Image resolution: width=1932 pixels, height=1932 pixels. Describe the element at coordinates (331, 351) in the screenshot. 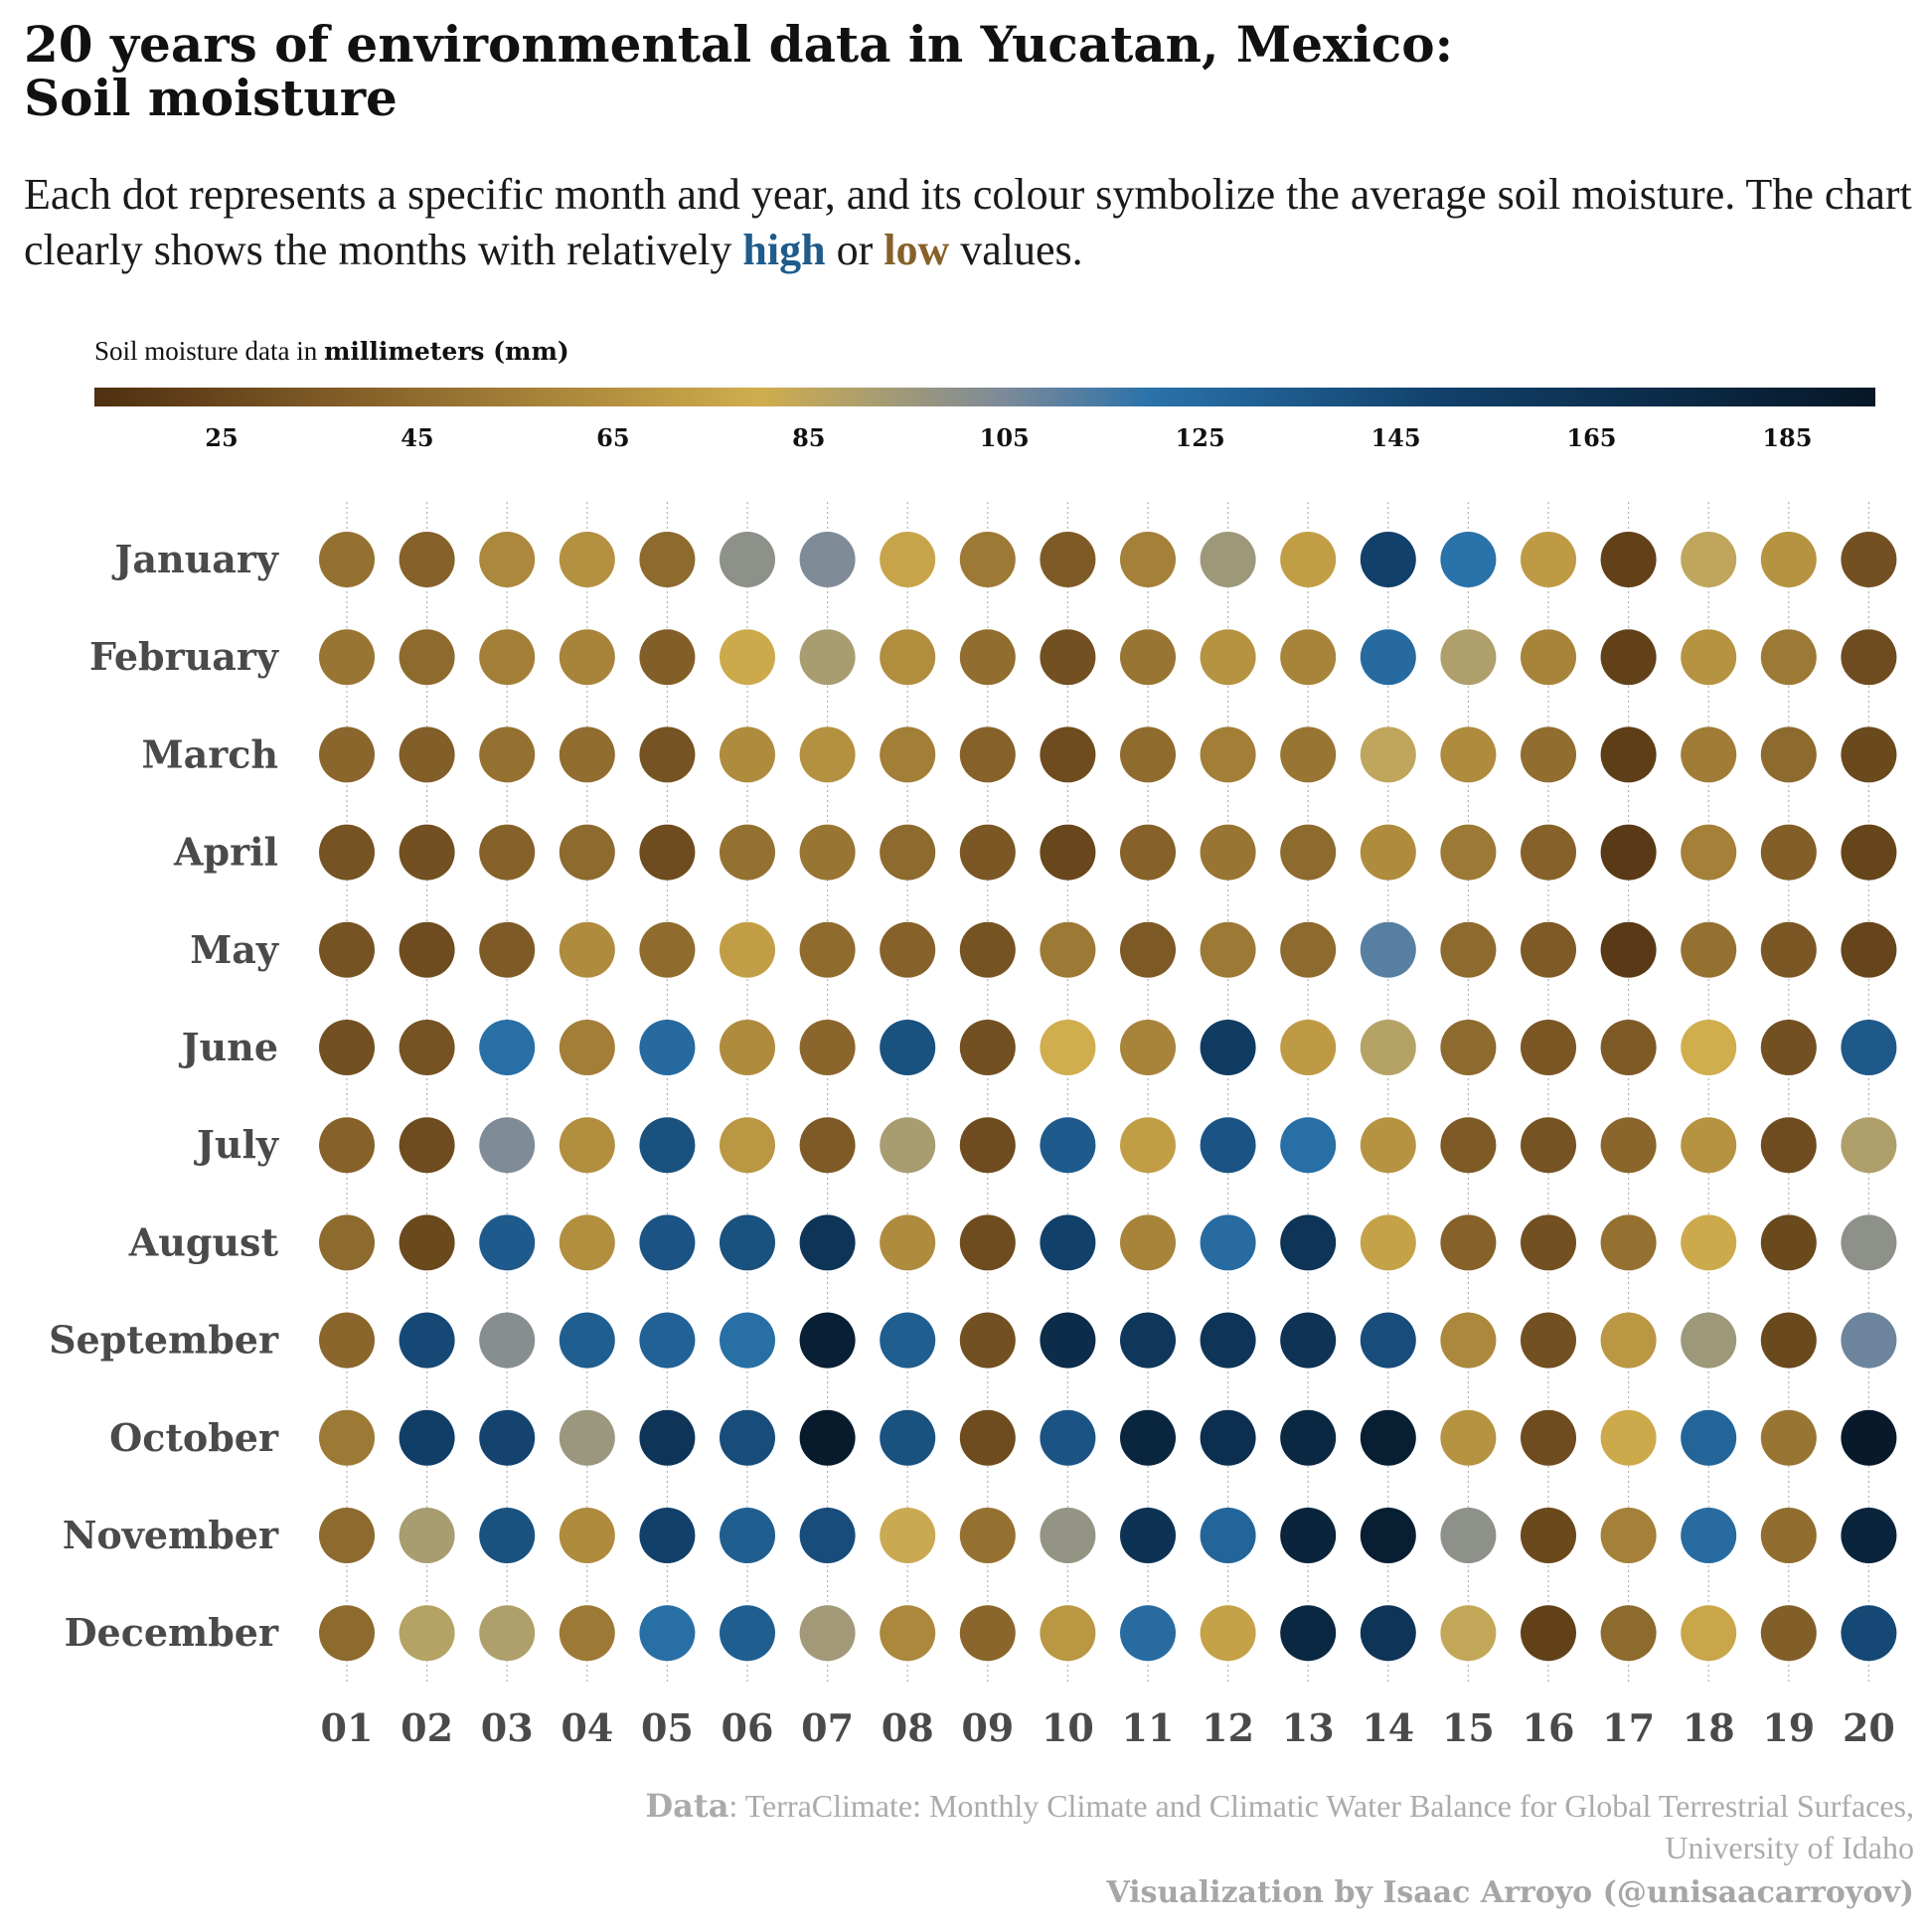

I see `legend-title: Soil moisture data in millimeters (mm)` at that location.